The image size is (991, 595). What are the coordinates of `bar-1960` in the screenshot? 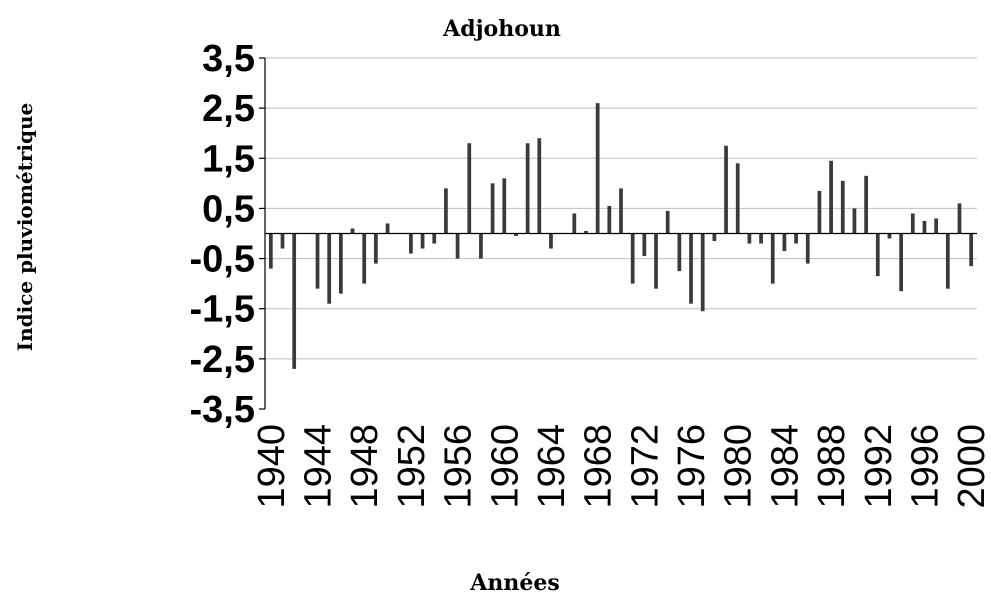 It's located at (504, 206).